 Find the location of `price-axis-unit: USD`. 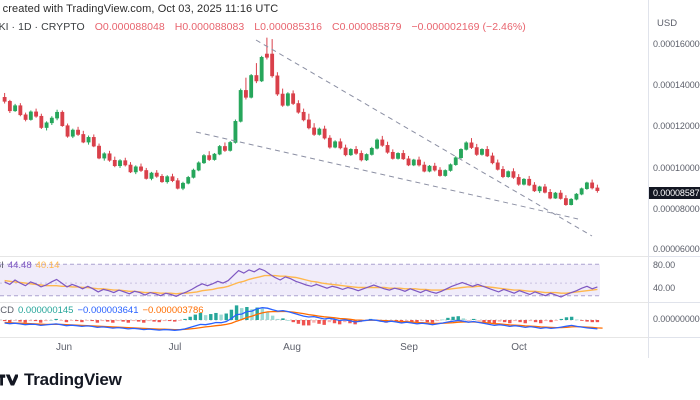

price-axis-unit: USD is located at coordinates (667, 23).